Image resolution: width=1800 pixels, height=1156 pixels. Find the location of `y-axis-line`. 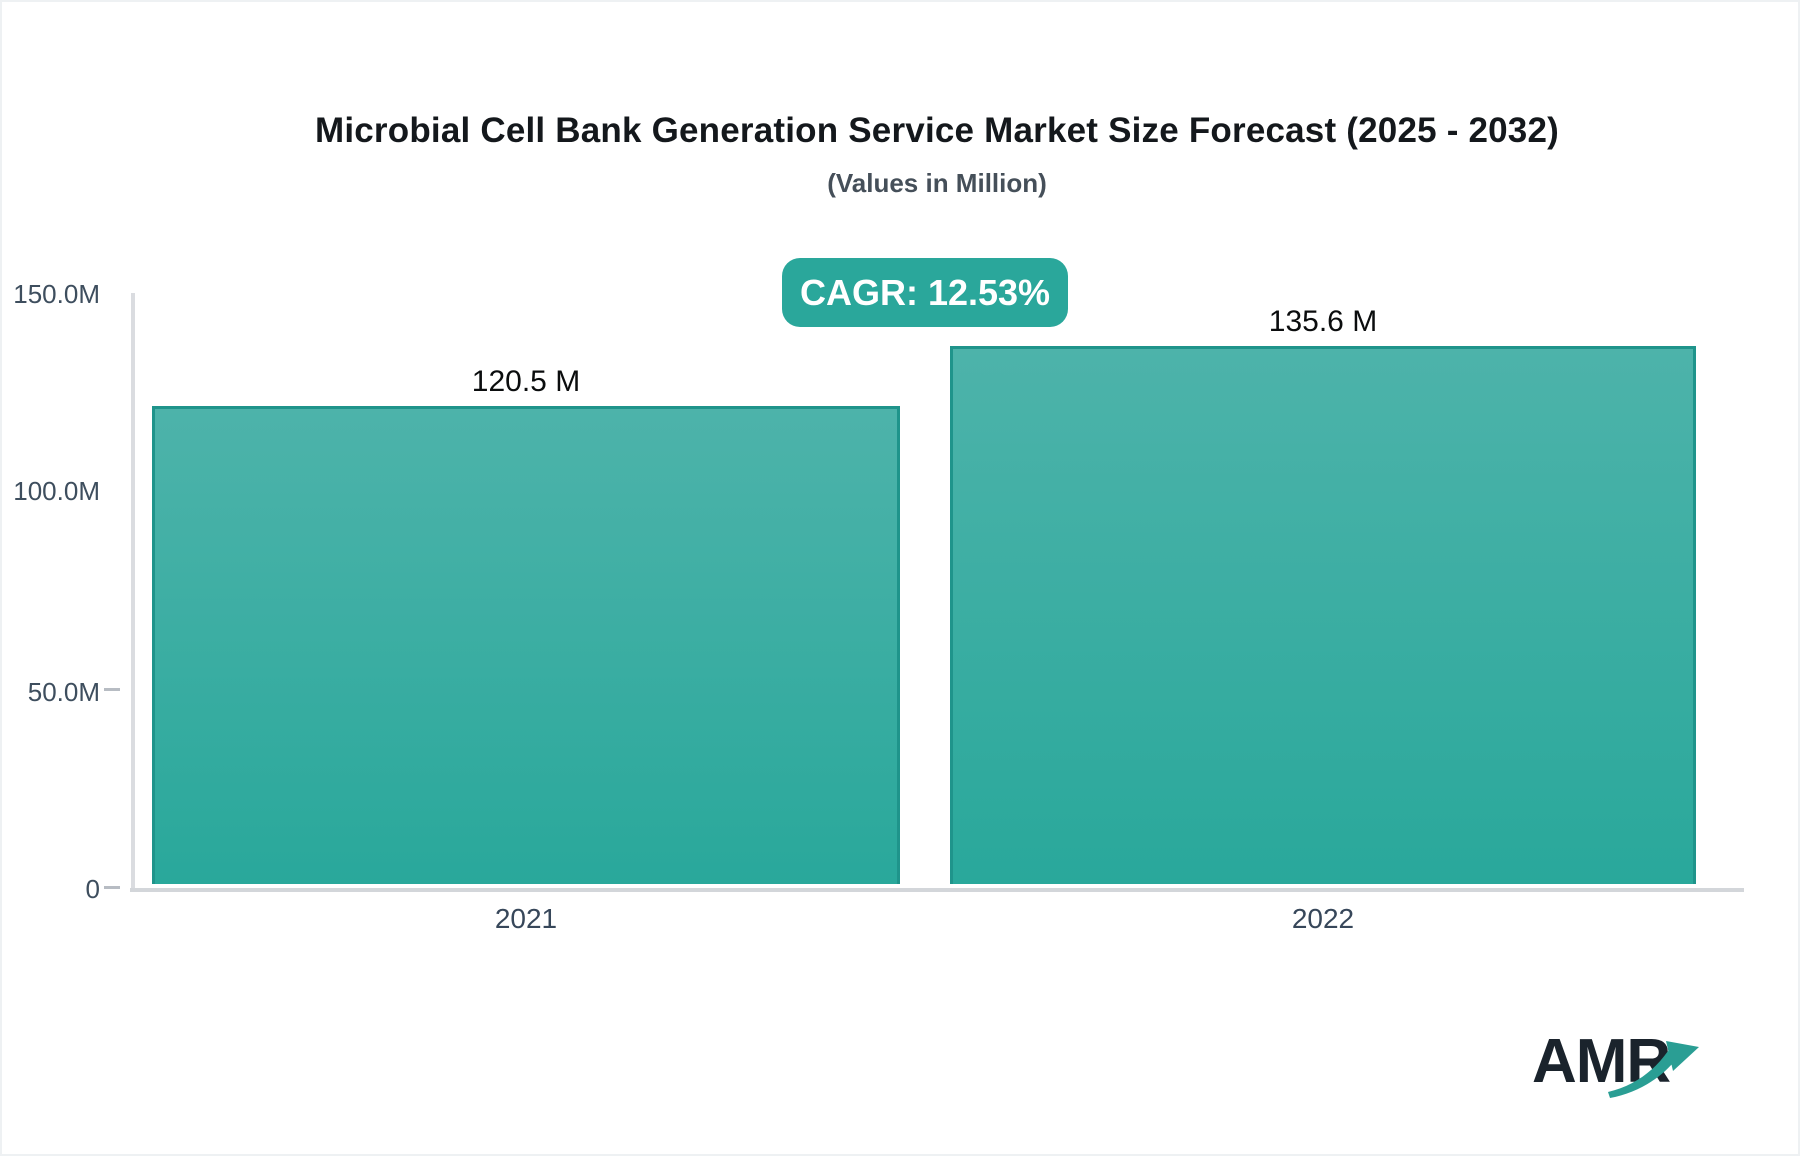

y-axis-line is located at coordinates (133, 592).